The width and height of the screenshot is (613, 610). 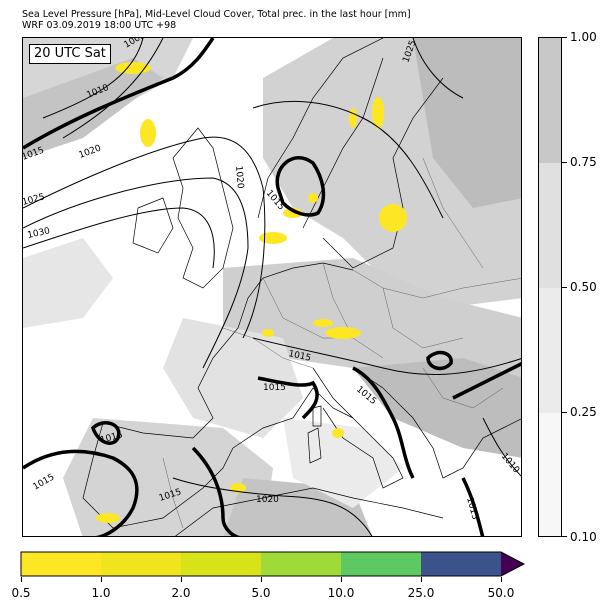 What do you see at coordinates (343, 143) in the screenshot?
I see `coast-sweden` at bounding box center [343, 143].